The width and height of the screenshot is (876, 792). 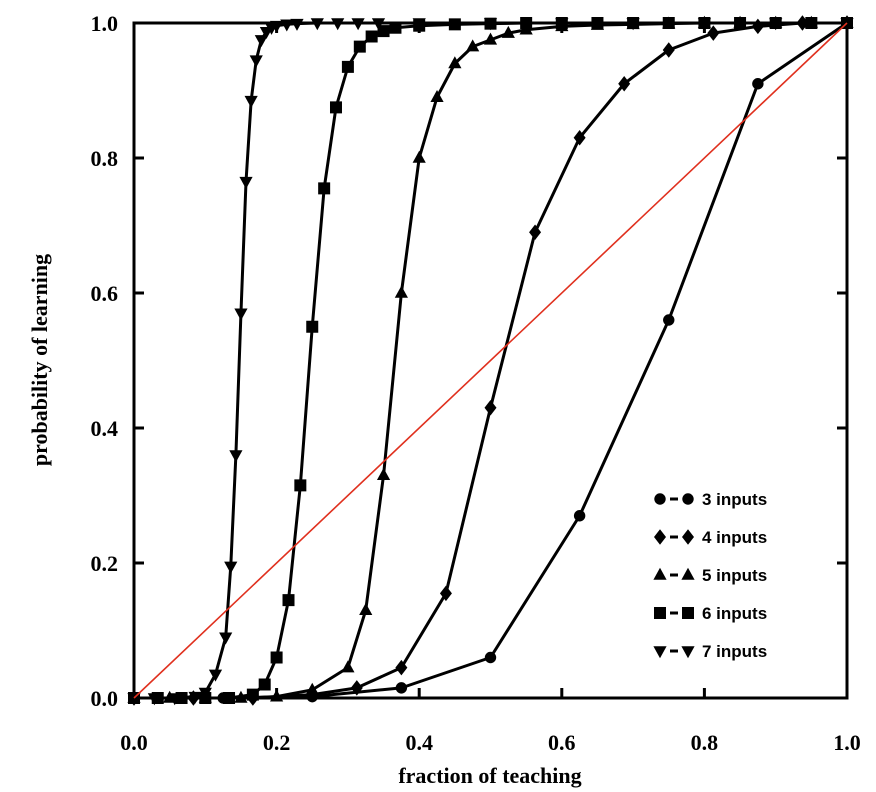 What do you see at coordinates (489, 775) in the screenshot?
I see `x-axis-title: fraction of teaching` at bounding box center [489, 775].